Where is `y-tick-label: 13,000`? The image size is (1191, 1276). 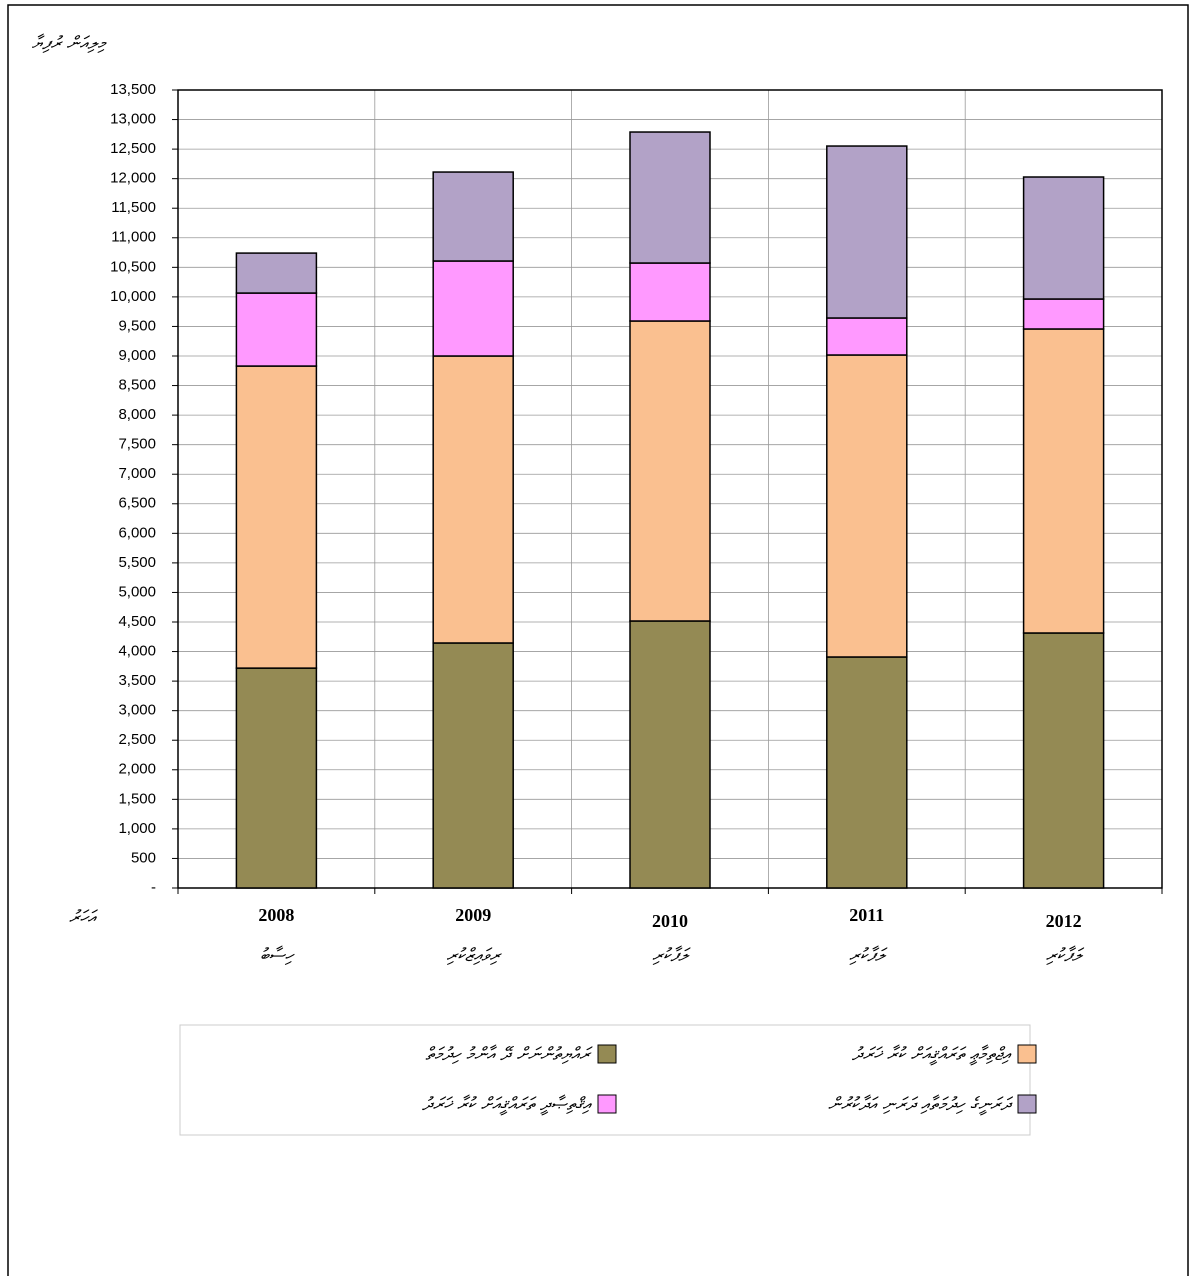
y-tick-label: 13,000 is located at coordinates (133, 119).